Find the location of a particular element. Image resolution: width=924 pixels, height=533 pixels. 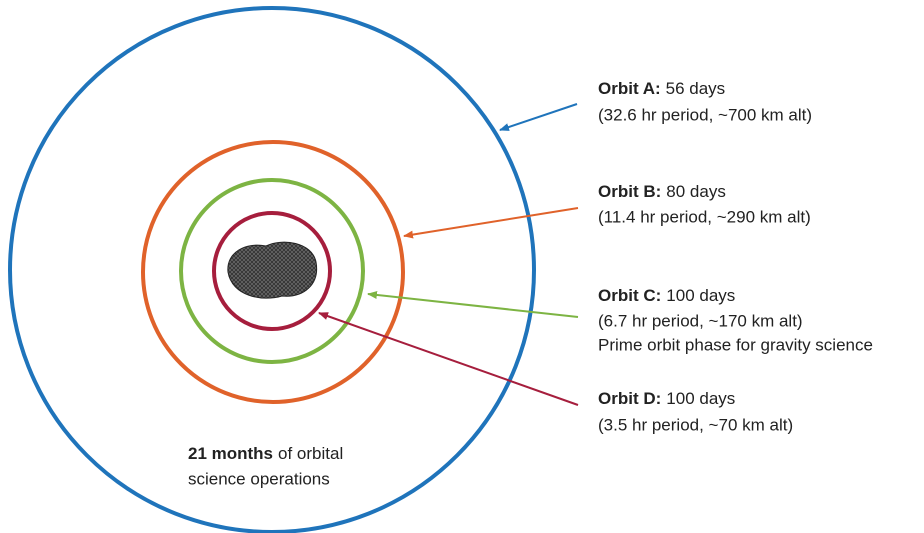

orbit-c-ring is located at coordinates (272, 271).